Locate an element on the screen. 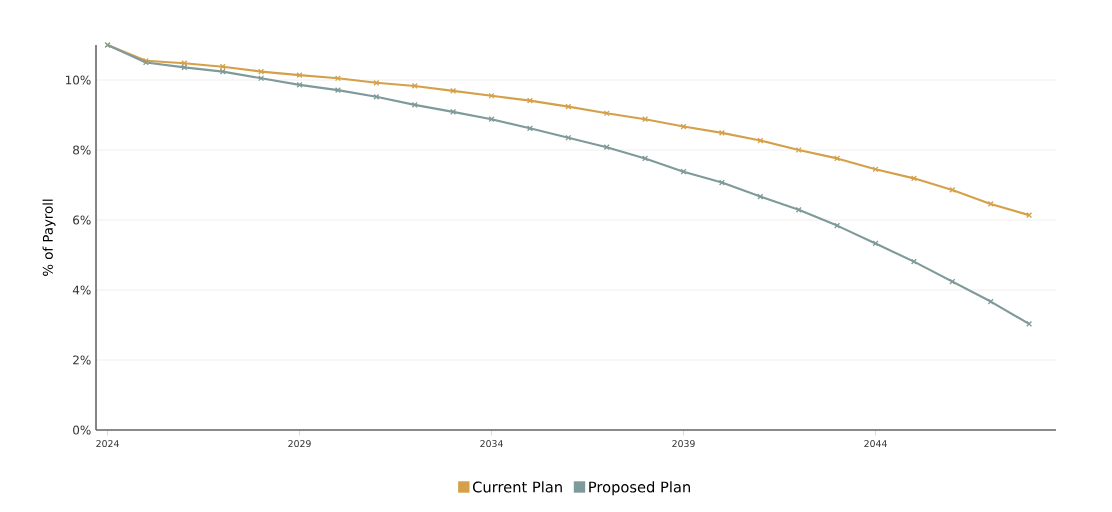 The image size is (1112, 512). legend-label: Proposed Plan is located at coordinates (639, 488).